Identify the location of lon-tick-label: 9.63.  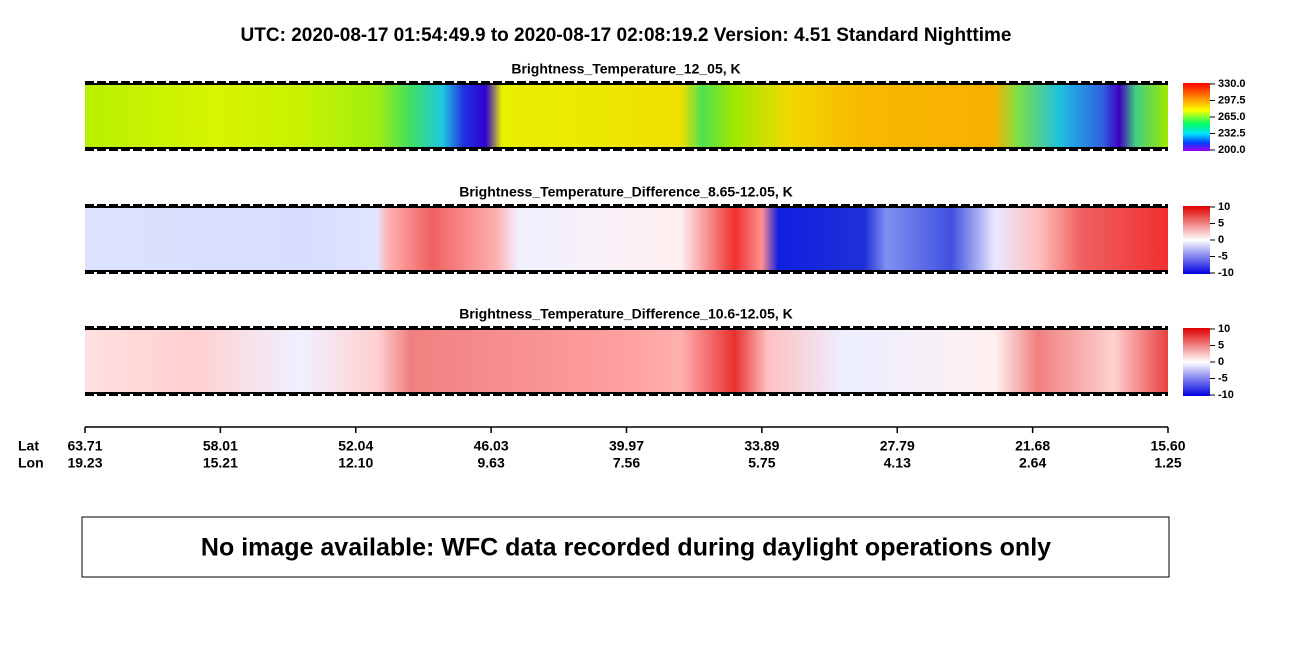
(491, 463).